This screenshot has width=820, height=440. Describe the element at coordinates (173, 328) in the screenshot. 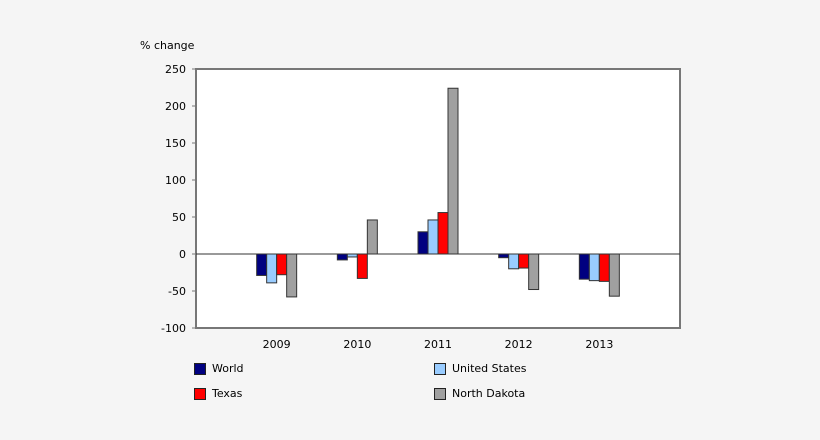

I see `y-tick-label: -100` at that location.